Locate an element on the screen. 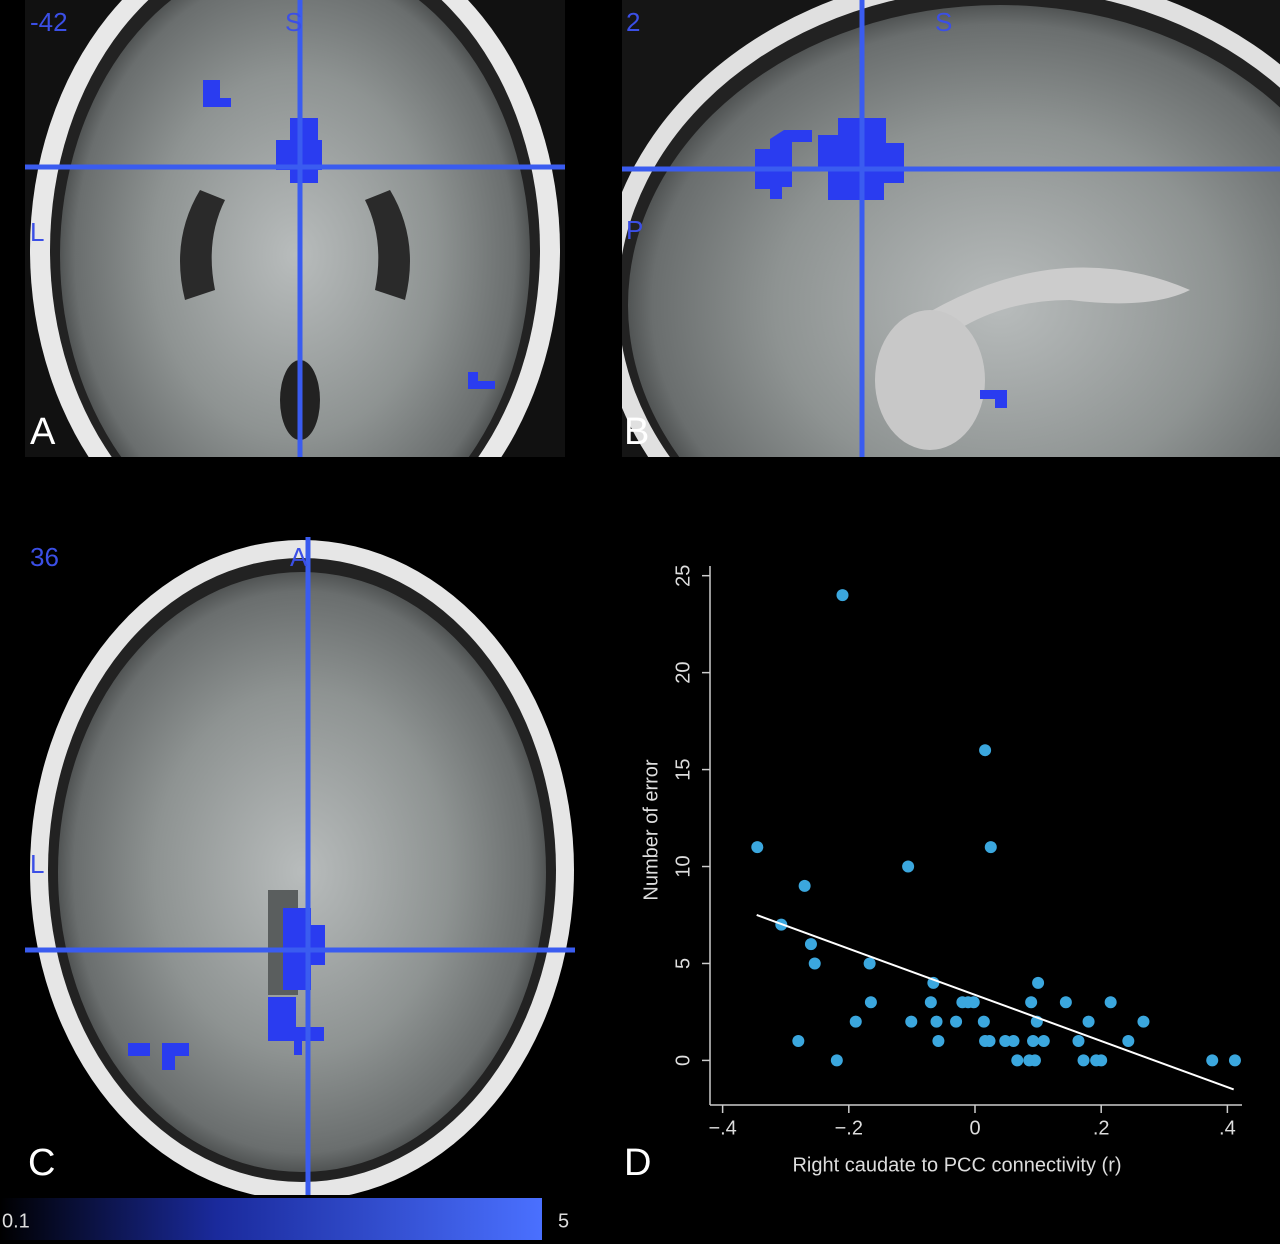  y-tick-label: 5 is located at coordinates (683, 963).